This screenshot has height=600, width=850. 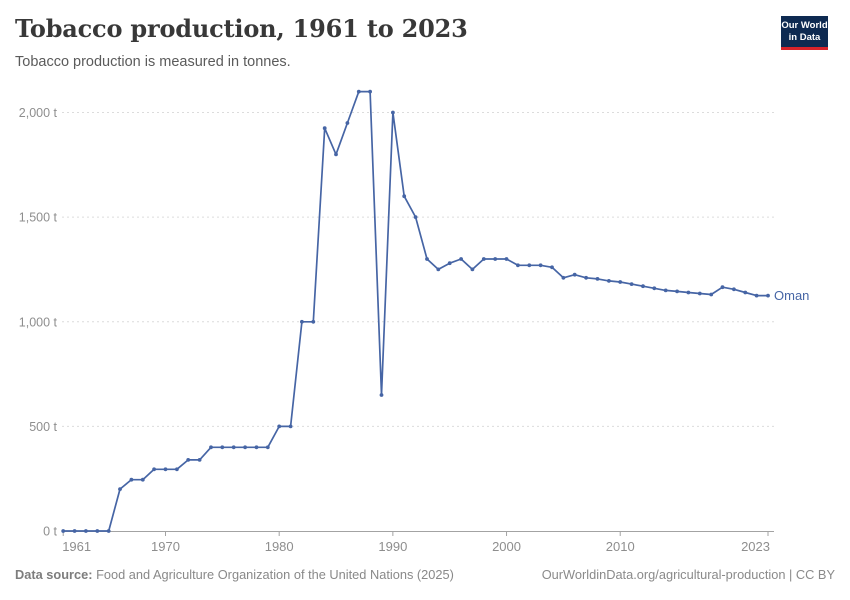 What do you see at coordinates (38, 113) in the screenshot?
I see `y-tick-label: 2,000 t` at bounding box center [38, 113].